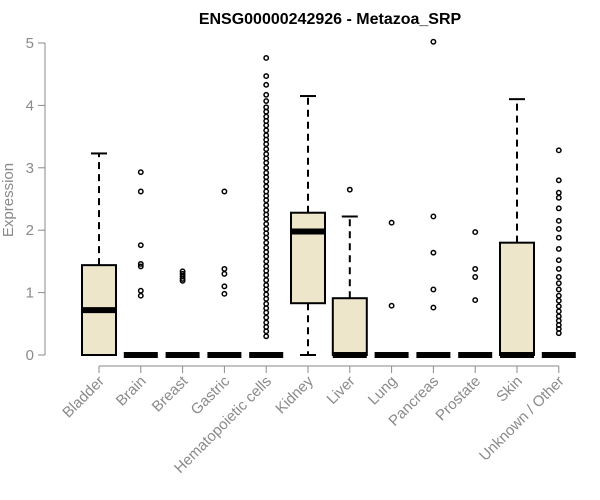 The height and width of the screenshot is (500, 600). What do you see at coordinates (30, 230) in the screenshot?
I see `y-tick-label: 2` at bounding box center [30, 230].